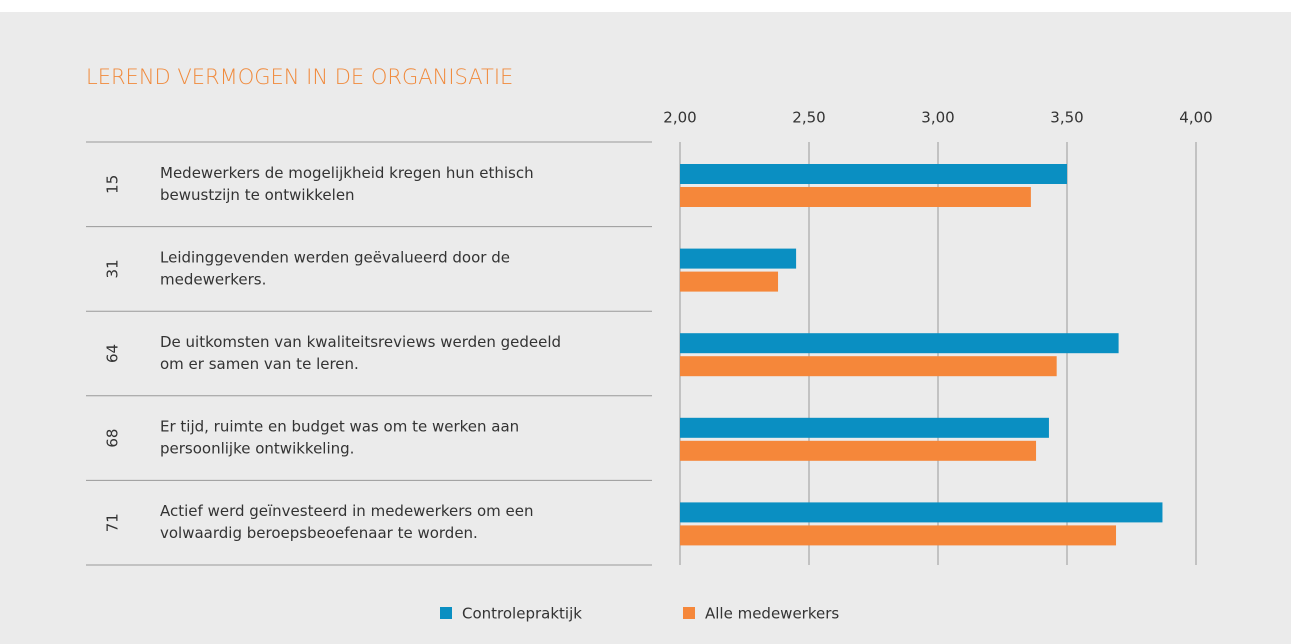  I want to click on x-tick-label: 2,00, so click(679, 118).